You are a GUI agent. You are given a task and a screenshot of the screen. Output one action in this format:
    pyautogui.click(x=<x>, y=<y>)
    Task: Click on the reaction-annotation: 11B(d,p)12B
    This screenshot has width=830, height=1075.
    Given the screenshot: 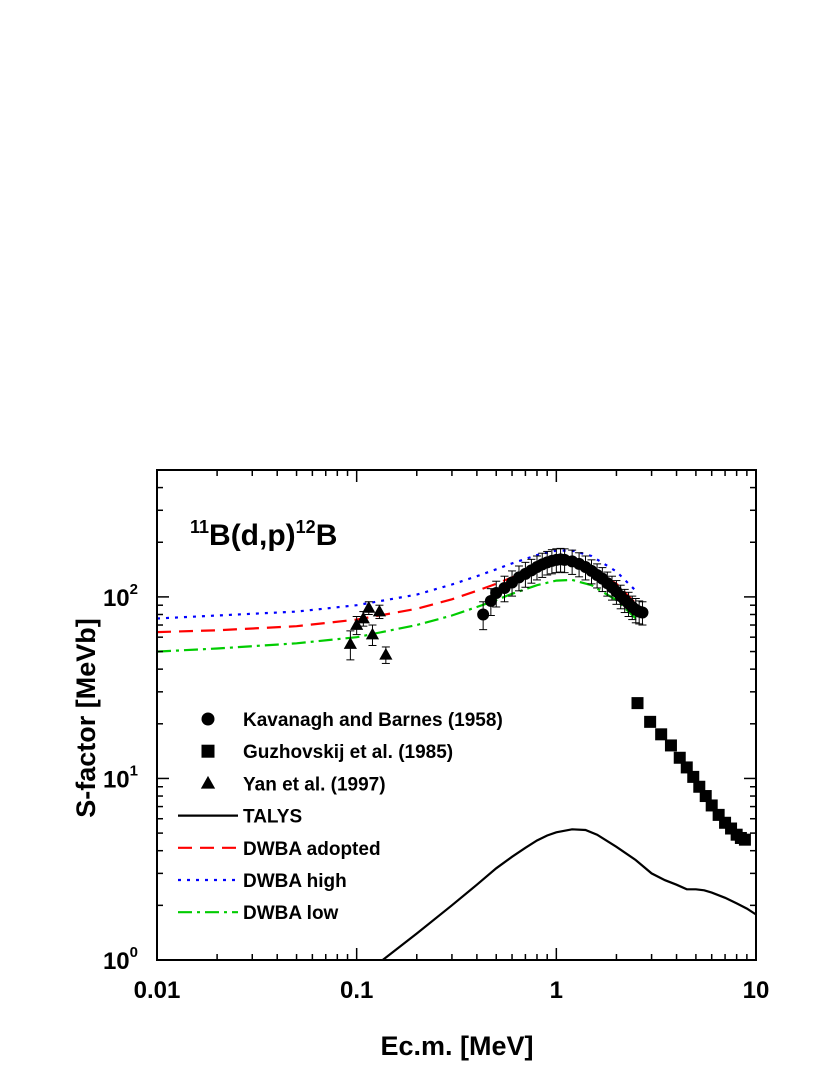 What is the action you would take?
    pyautogui.click(x=263, y=534)
    